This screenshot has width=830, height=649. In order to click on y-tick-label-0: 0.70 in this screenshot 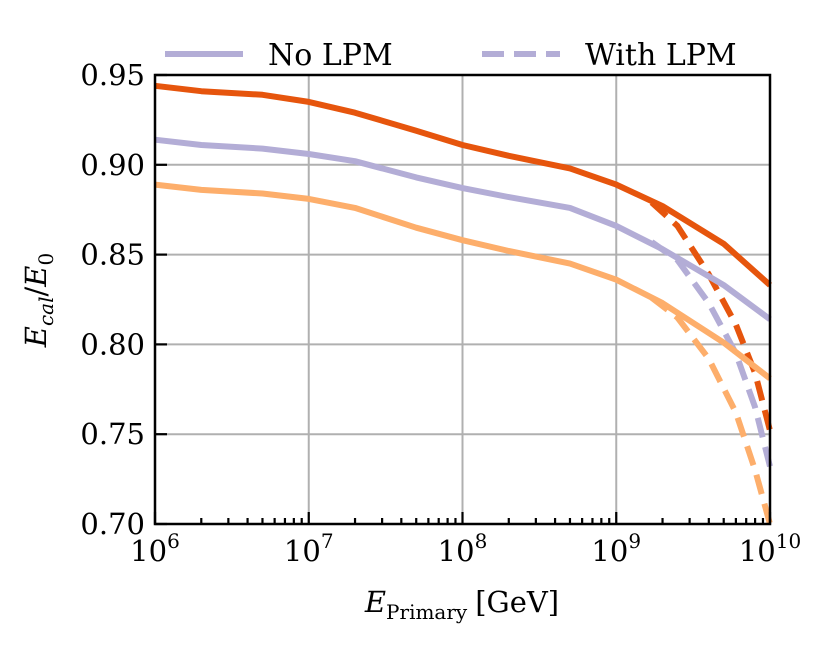, I will do `click(112, 524)`.